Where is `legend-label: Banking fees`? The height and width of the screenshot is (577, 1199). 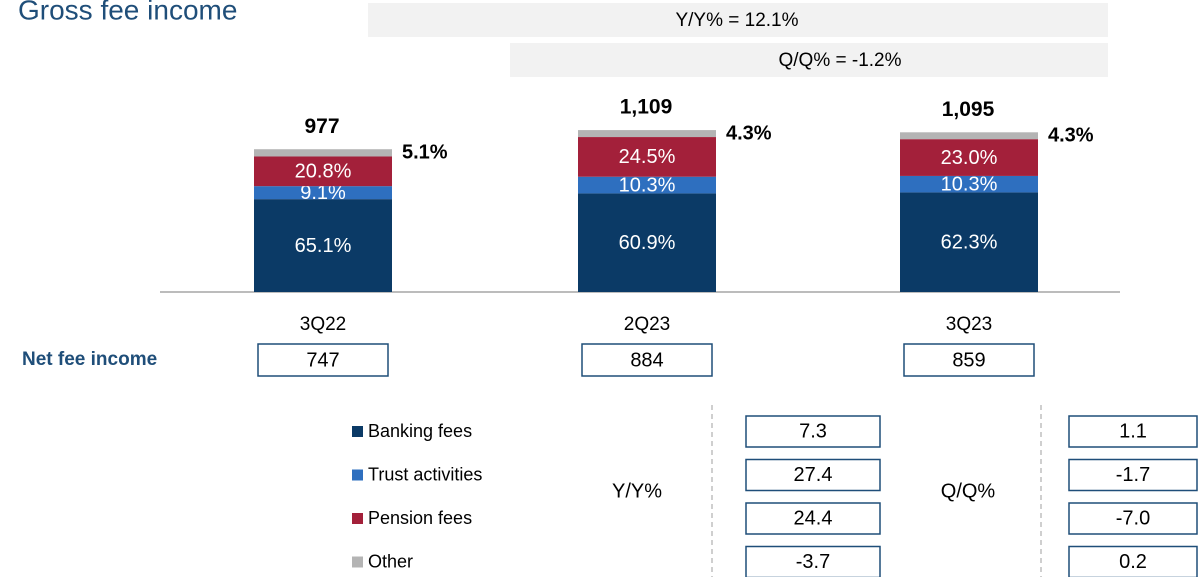
legend-label: Banking fees is located at coordinates (420, 431).